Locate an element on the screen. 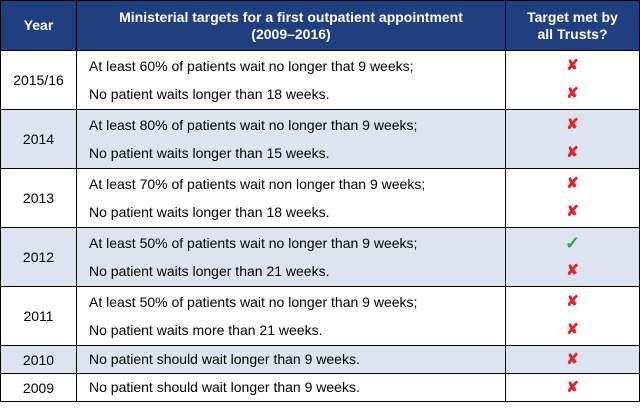 This screenshot has width=640, height=412. year-cell: 2009 is located at coordinates (38, 387).